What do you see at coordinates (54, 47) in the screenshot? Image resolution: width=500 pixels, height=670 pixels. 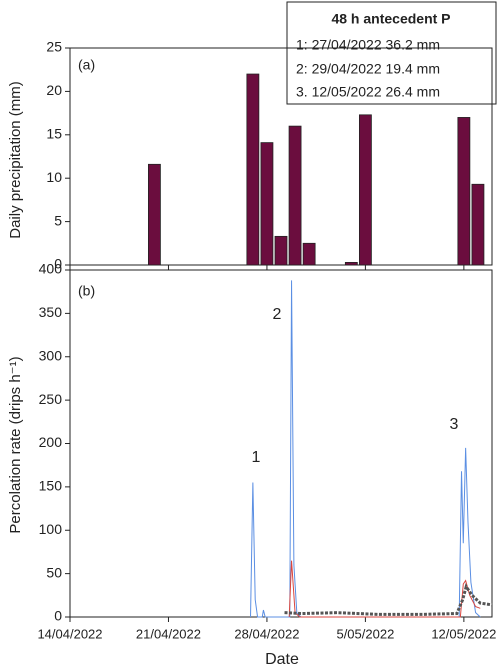 I see `y-tick-label: 25` at bounding box center [54, 47].